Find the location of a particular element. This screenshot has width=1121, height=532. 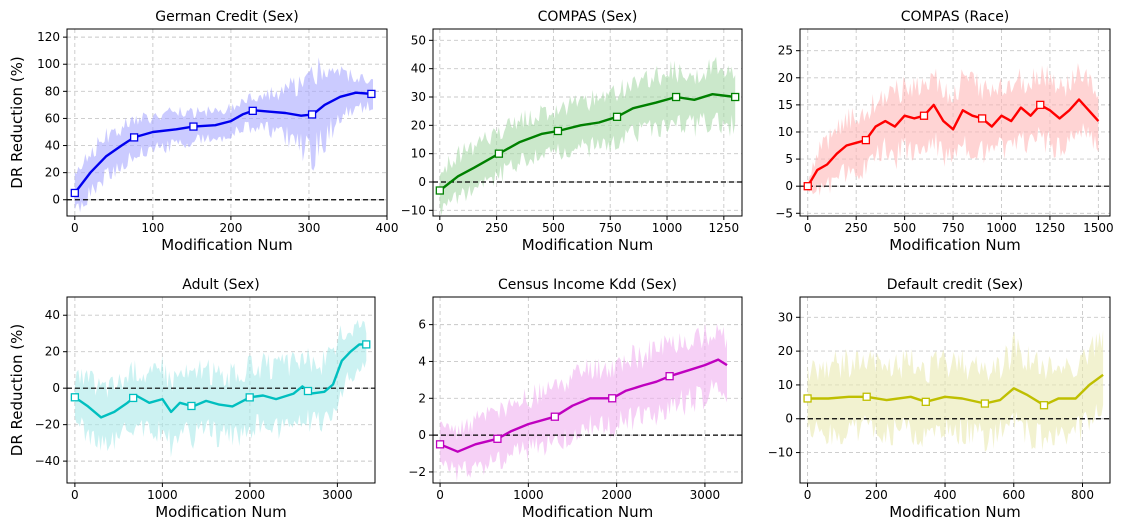

y-tick-label: −5 is located at coordinates (784, 213).